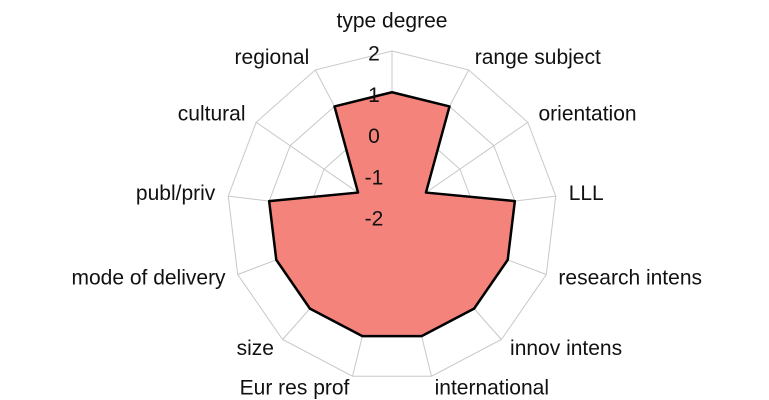 This screenshot has height=400, width=769. I want to click on category-label: regional, so click(272, 57).